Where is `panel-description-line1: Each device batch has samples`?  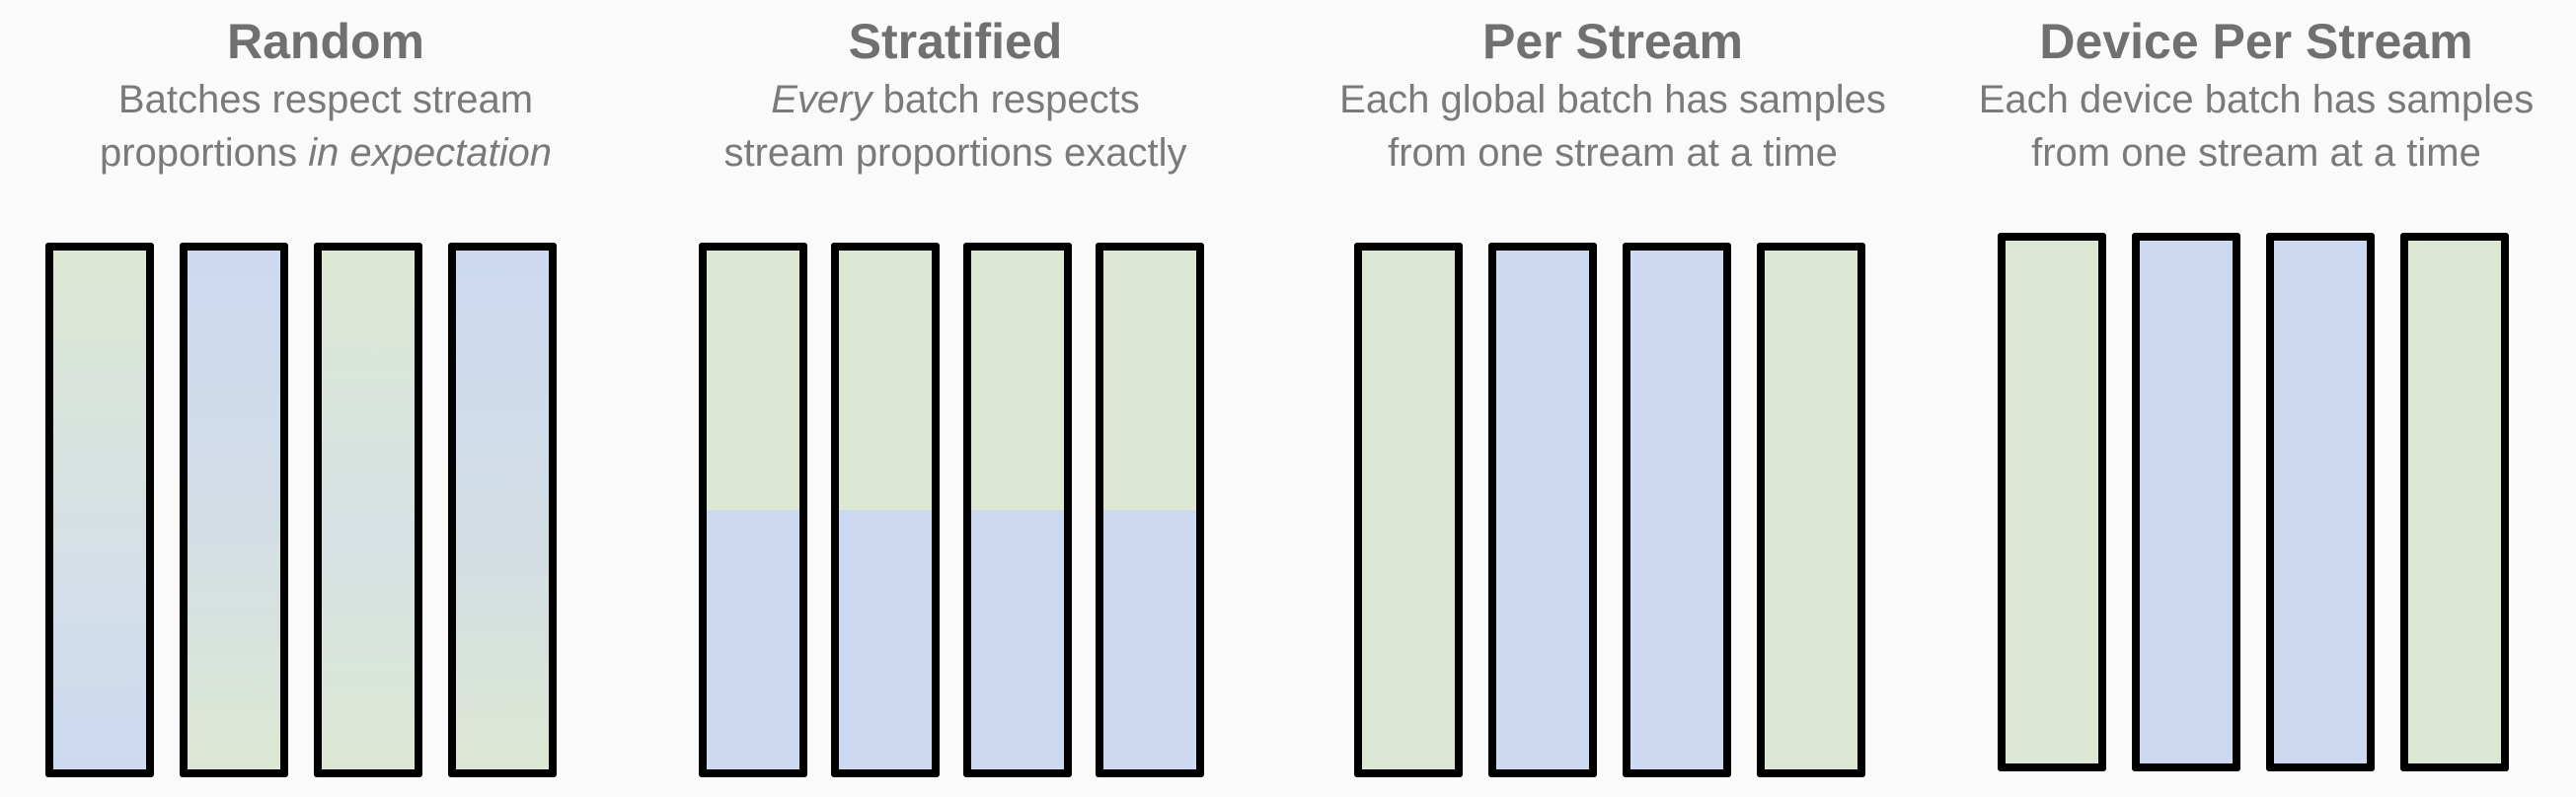 panel-description-line1: Each device batch has samples is located at coordinates (2257, 99).